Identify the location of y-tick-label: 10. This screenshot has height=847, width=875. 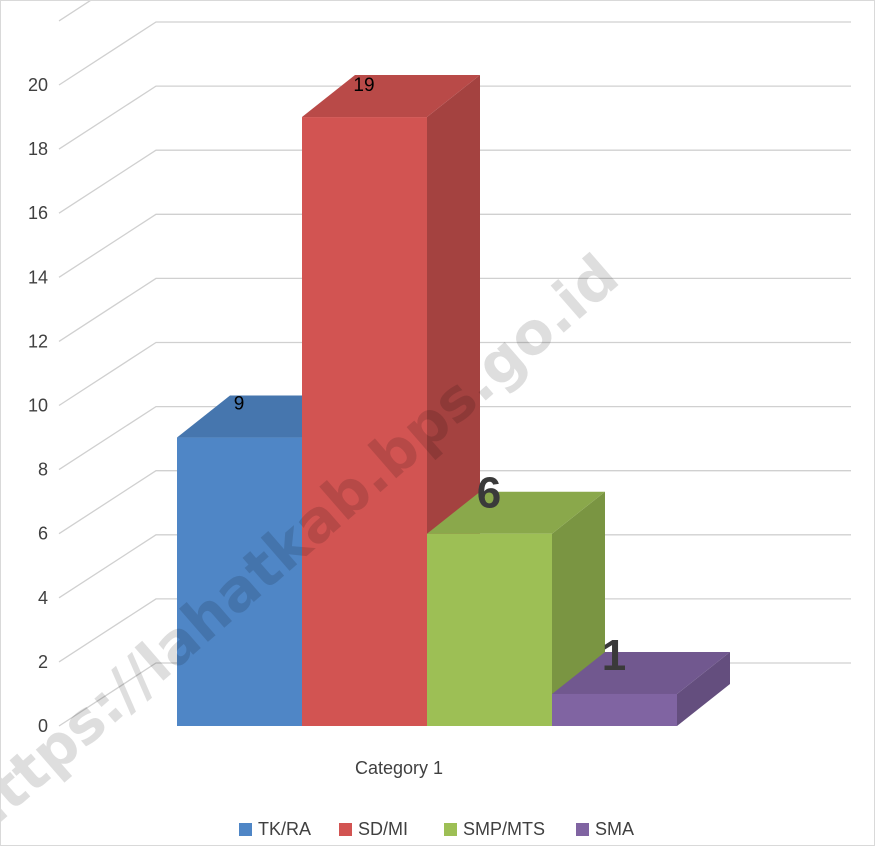
(38, 406).